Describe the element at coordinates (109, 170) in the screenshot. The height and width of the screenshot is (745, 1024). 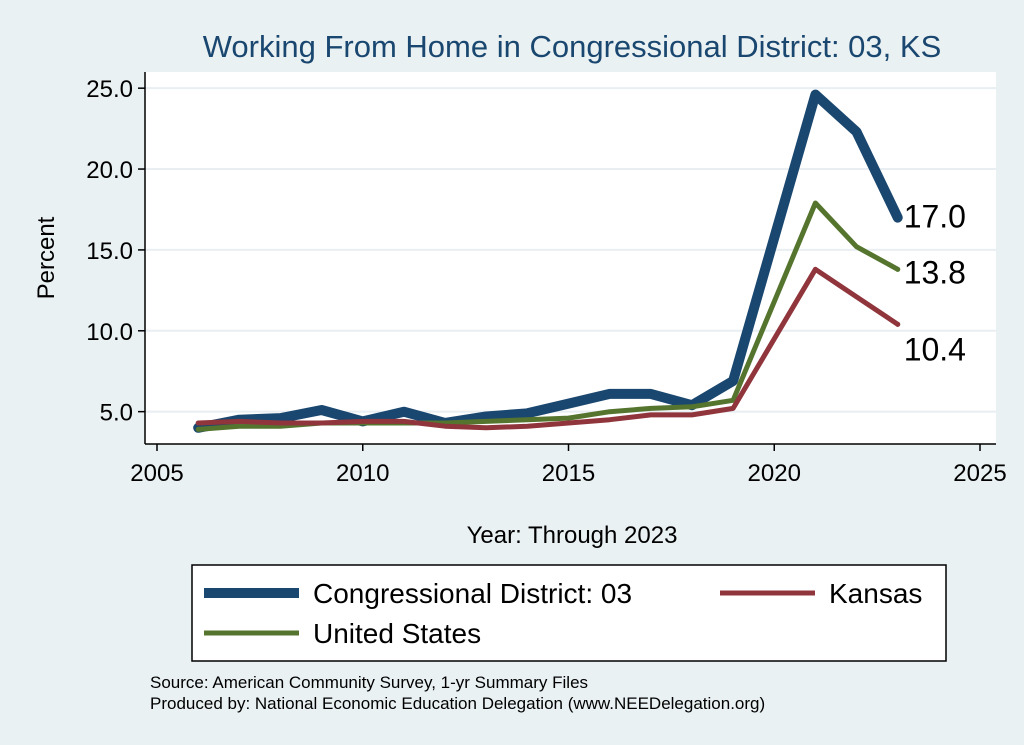
I see `y-tick-label: 20.0` at that location.